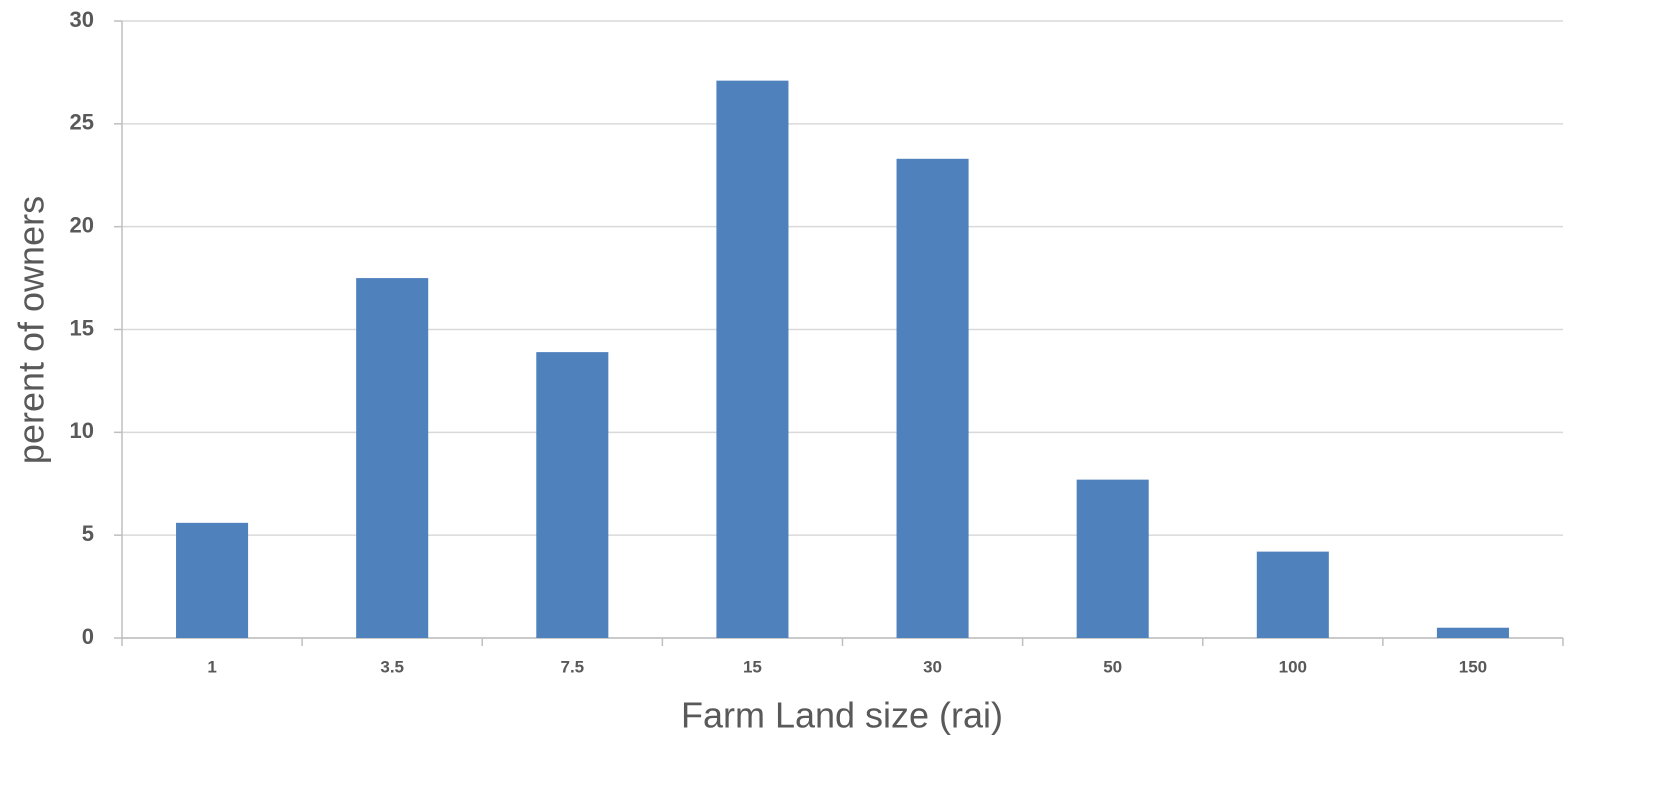 Image resolution: width=1671 pixels, height=788 pixels. What do you see at coordinates (932, 666) in the screenshot?
I see `x-tick-label: 30` at bounding box center [932, 666].